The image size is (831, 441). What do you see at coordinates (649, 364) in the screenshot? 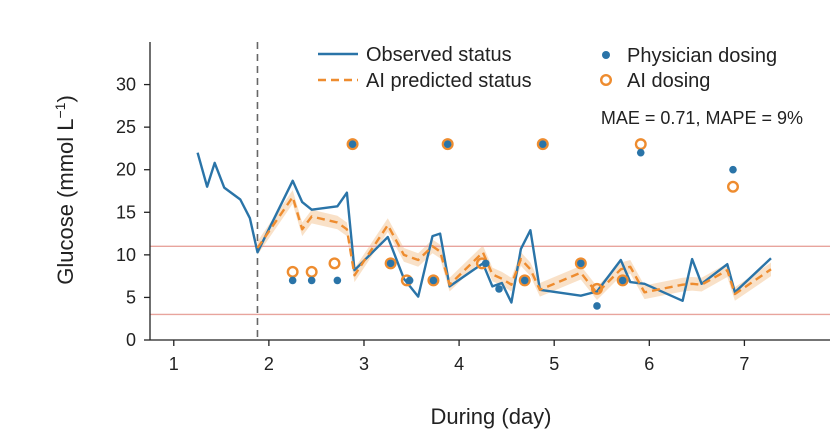
I see `x-tick-label-5: 6` at bounding box center [649, 364].